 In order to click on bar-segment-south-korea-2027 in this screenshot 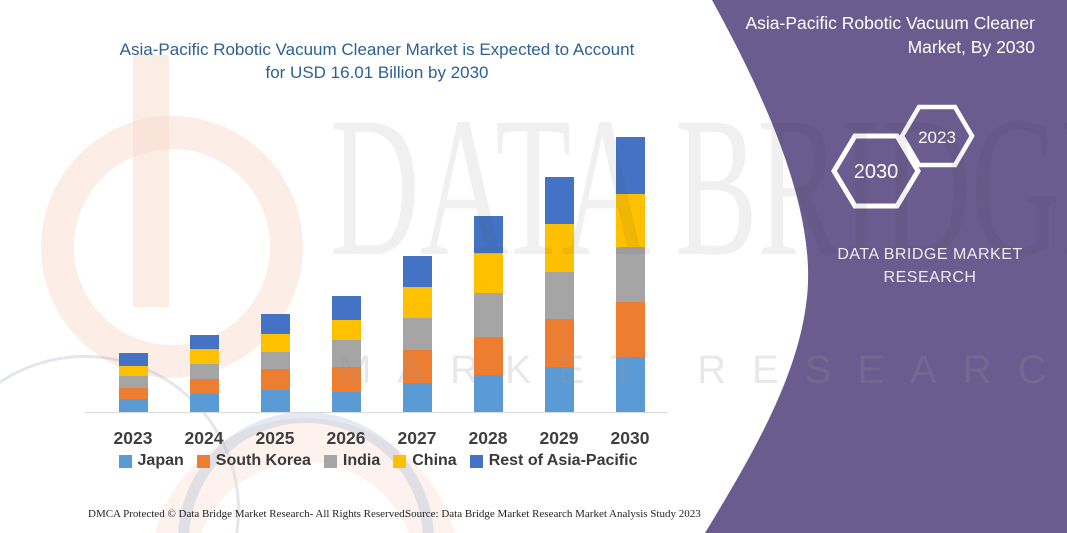, I will do `click(417, 366)`.